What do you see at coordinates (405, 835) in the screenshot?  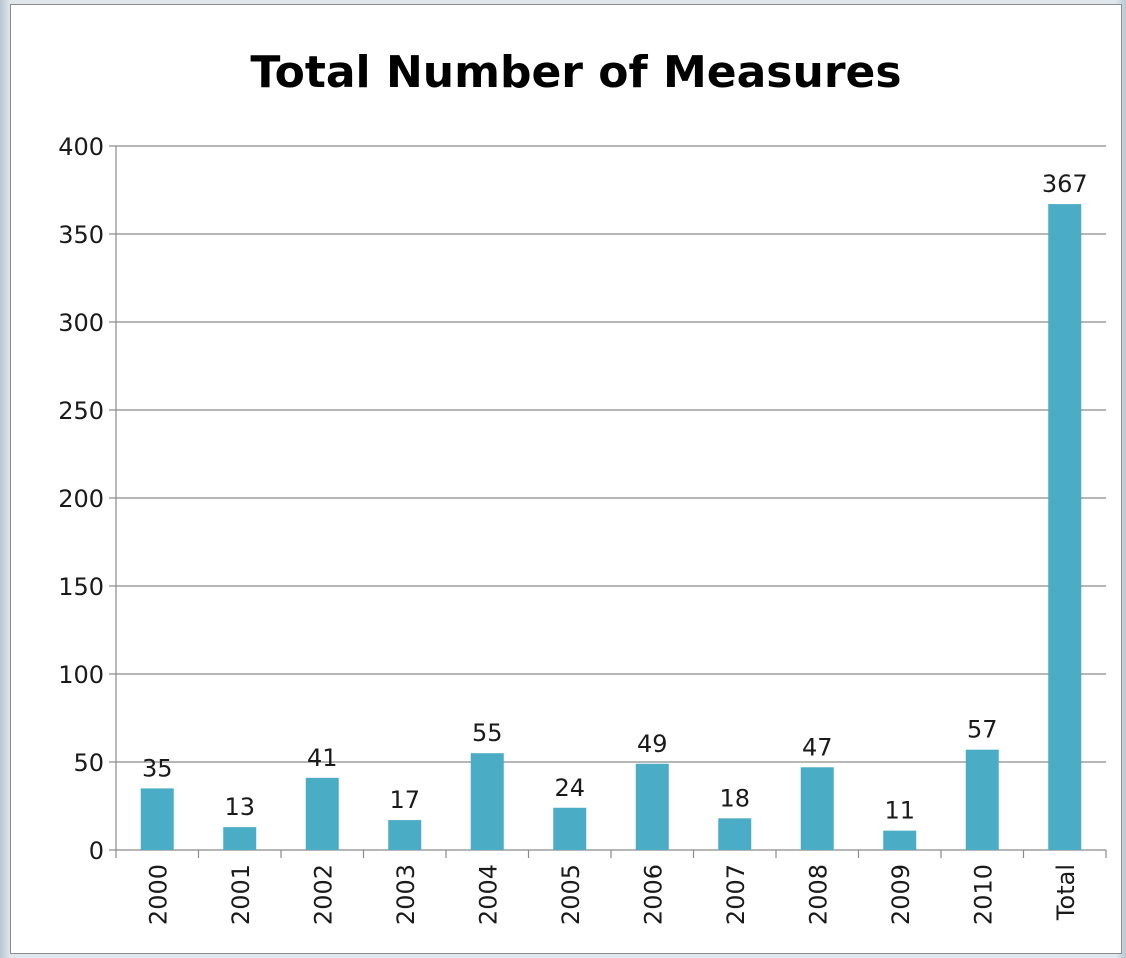 I see `bar-2003` at bounding box center [405, 835].